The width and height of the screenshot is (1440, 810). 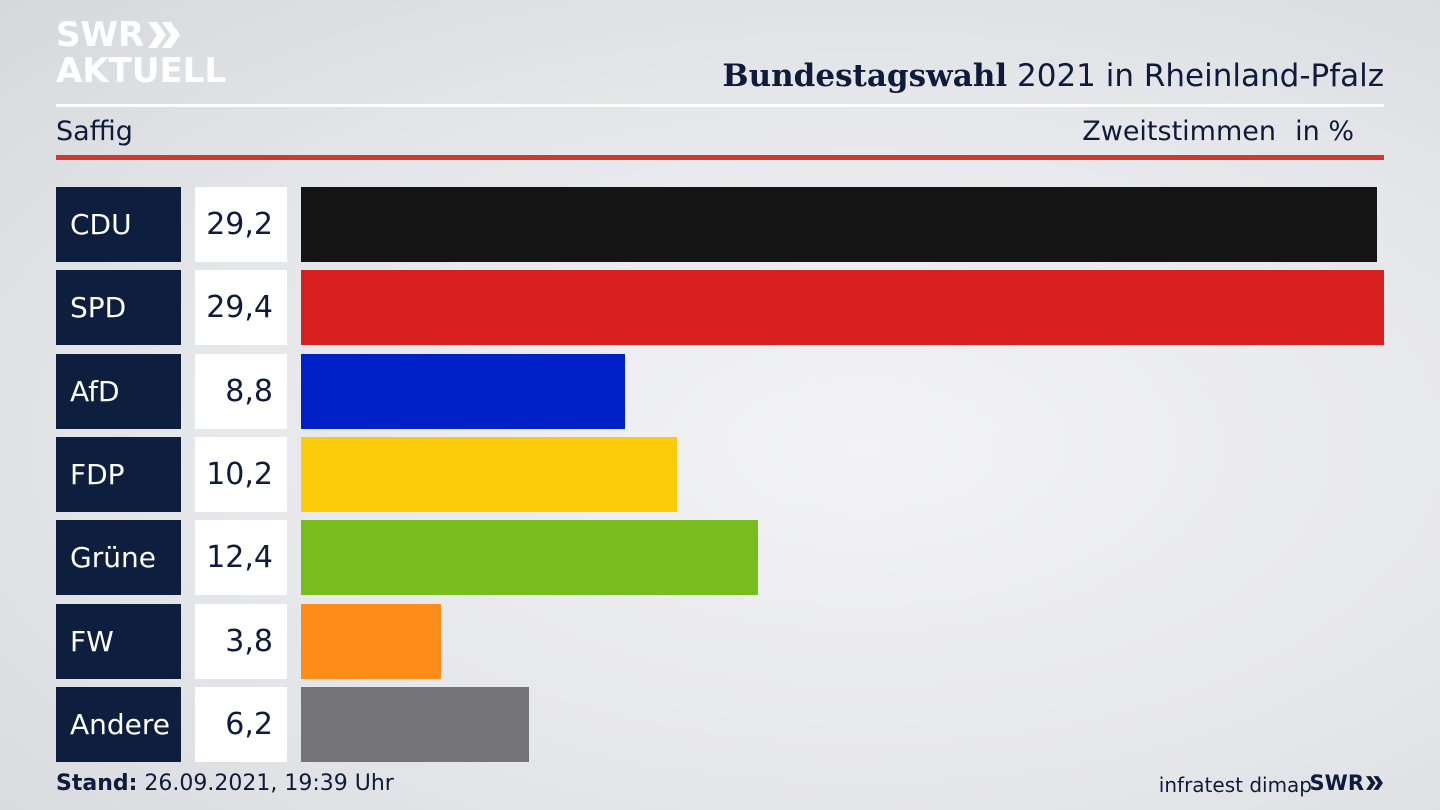 What do you see at coordinates (241, 391) in the screenshot?
I see `value-label: 8,8` at bounding box center [241, 391].